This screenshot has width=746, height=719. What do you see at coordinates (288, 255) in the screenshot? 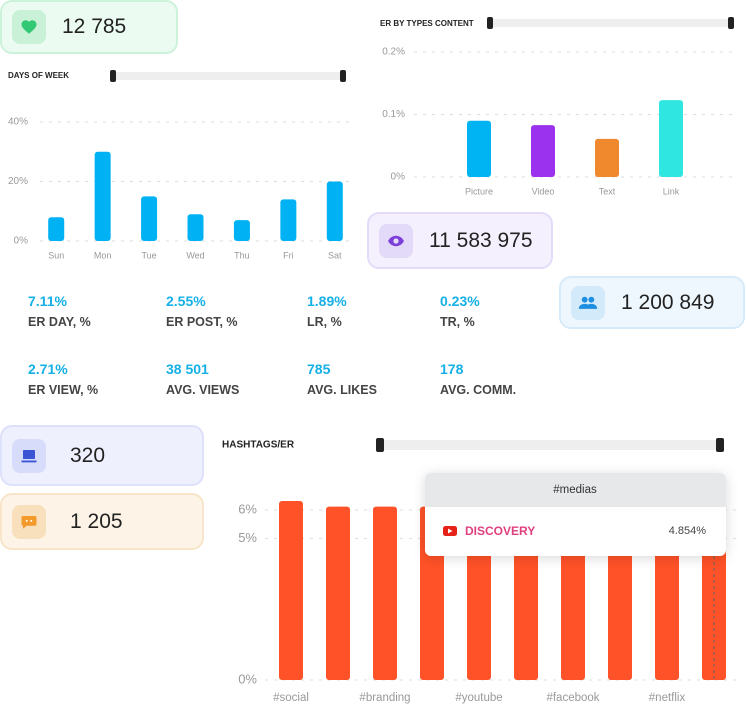
I see `x-tick-label: Fri` at bounding box center [288, 255].